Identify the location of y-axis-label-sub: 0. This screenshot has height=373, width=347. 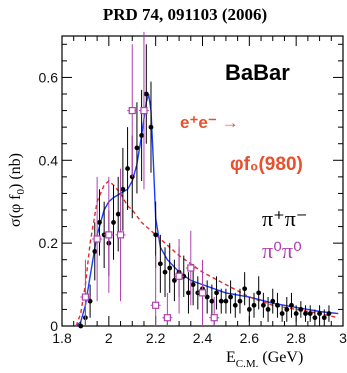
(21, 191).